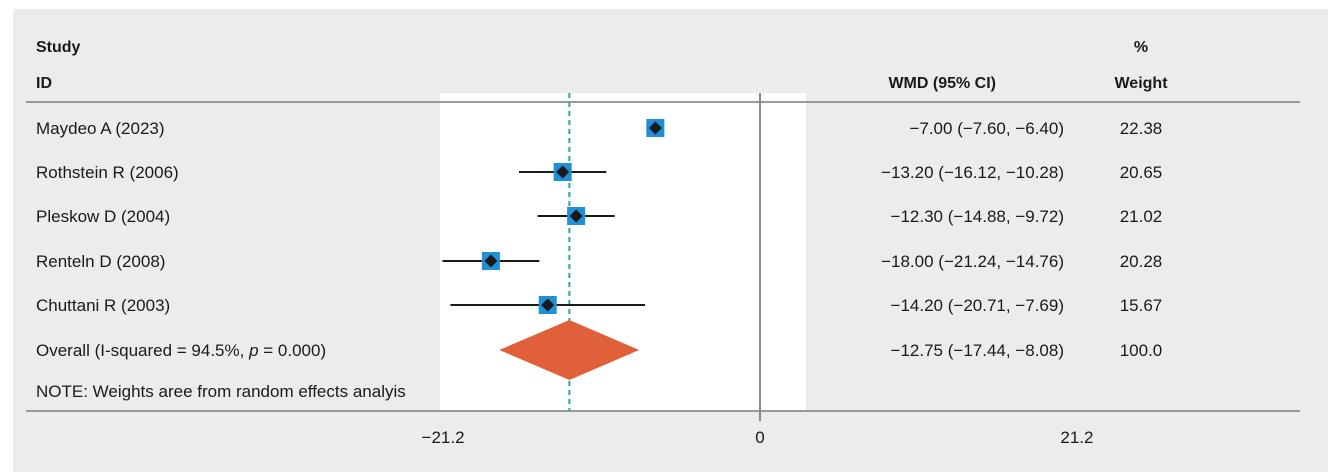  I want to click on effect-ci: −14.20 (−20.71, −7.69), so click(977, 305).